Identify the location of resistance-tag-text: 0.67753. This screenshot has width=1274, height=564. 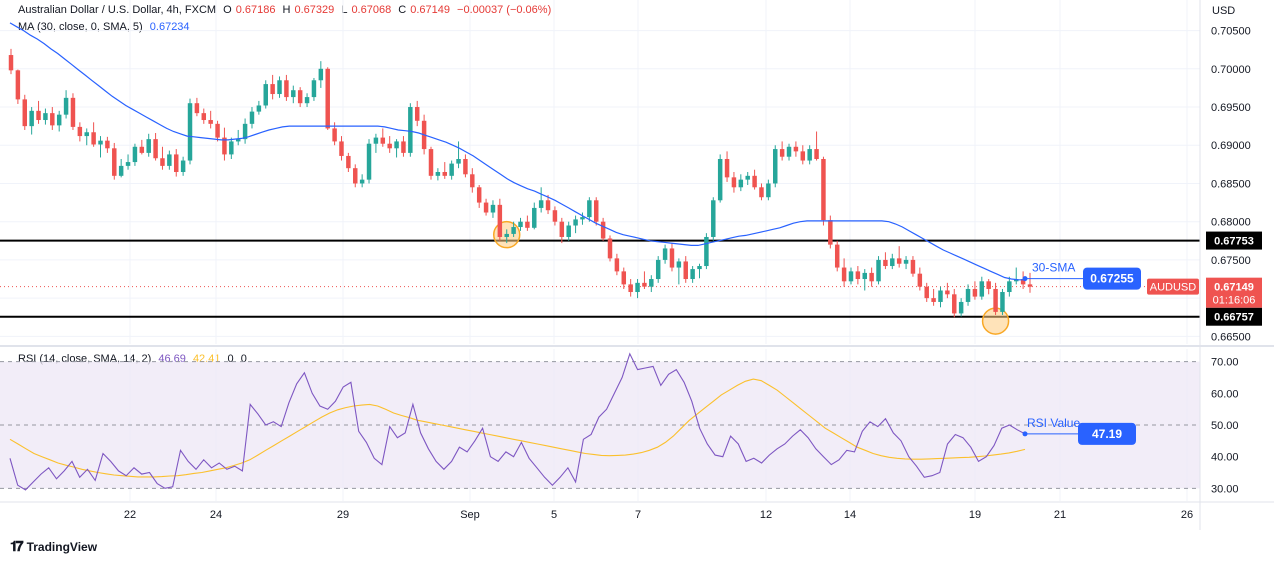
(1234, 242).